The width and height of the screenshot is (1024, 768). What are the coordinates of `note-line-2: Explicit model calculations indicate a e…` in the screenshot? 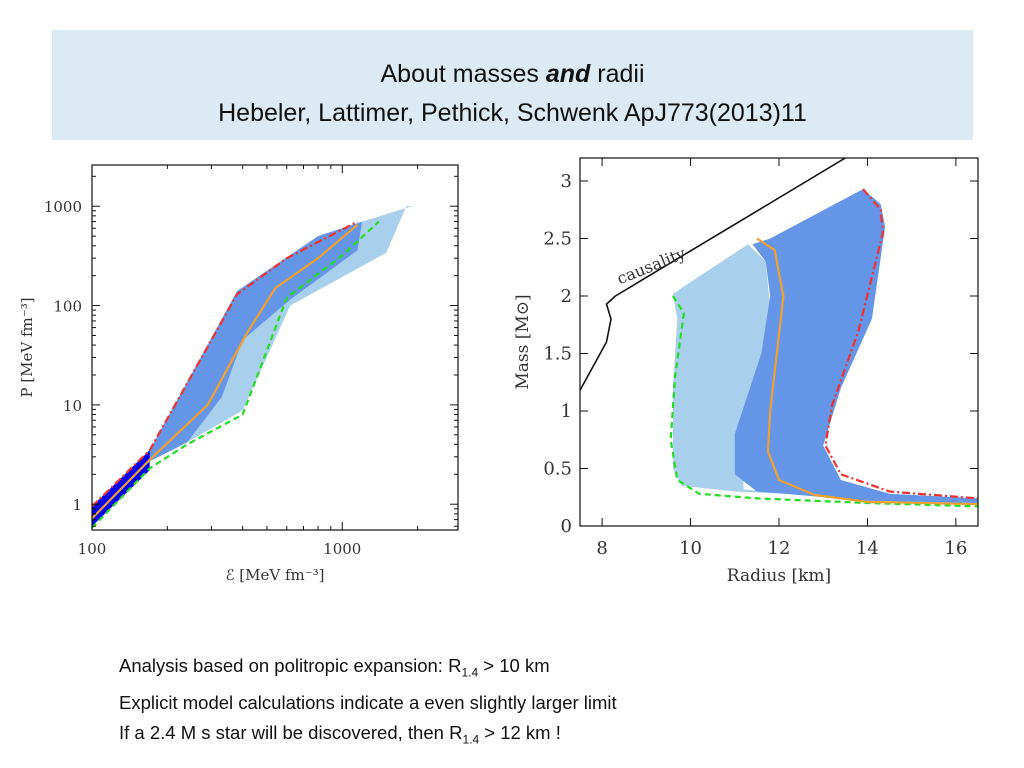 It's located at (368, 702).